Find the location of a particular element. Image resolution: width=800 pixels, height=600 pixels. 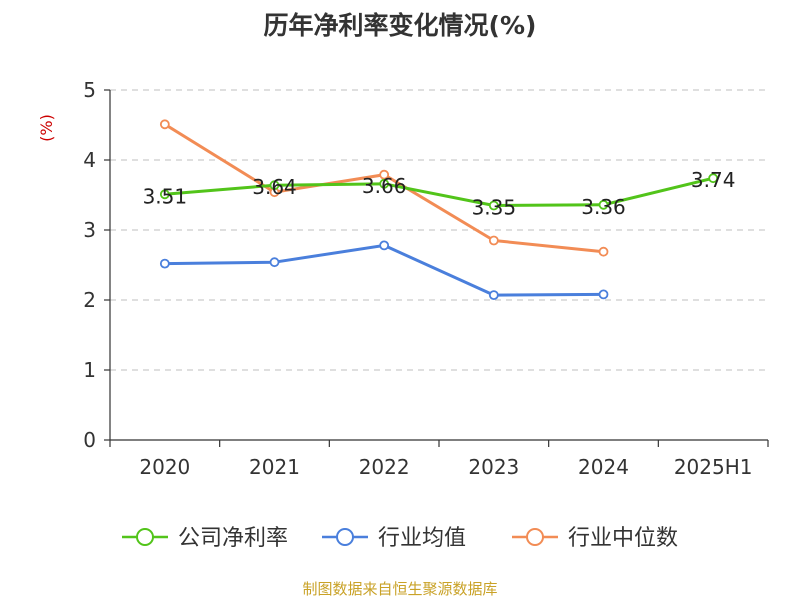

data-label-2023: 3.35 is located at coordinates (494, 208).